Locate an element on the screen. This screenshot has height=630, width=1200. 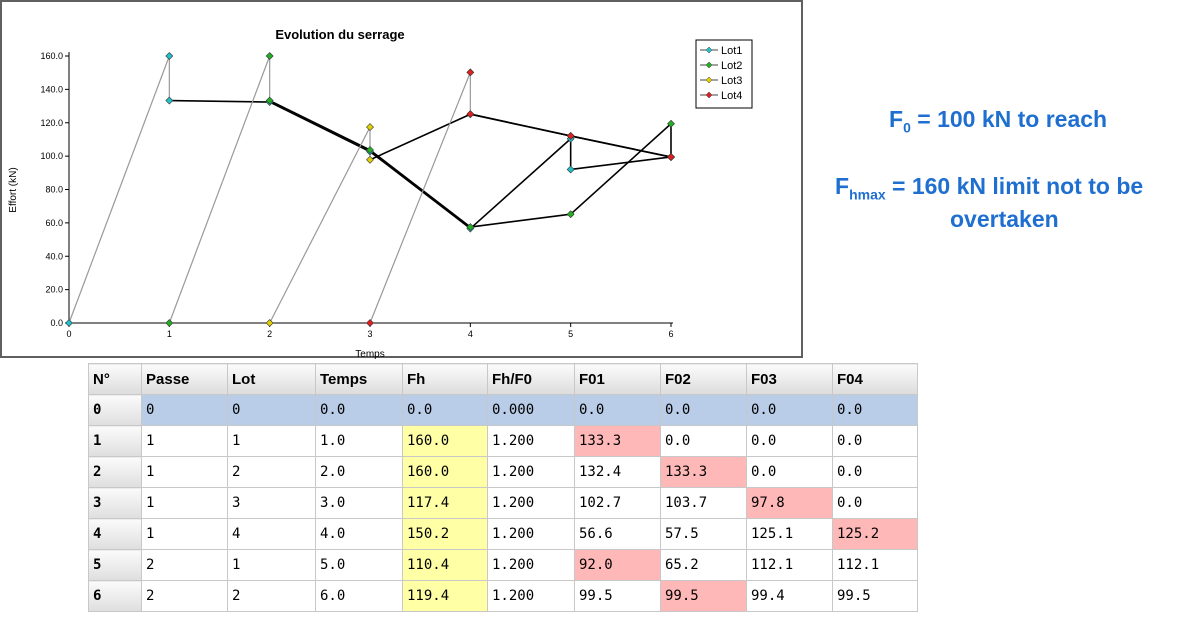
y-tick-label: 0.0 is located at coordinates (56, 323).